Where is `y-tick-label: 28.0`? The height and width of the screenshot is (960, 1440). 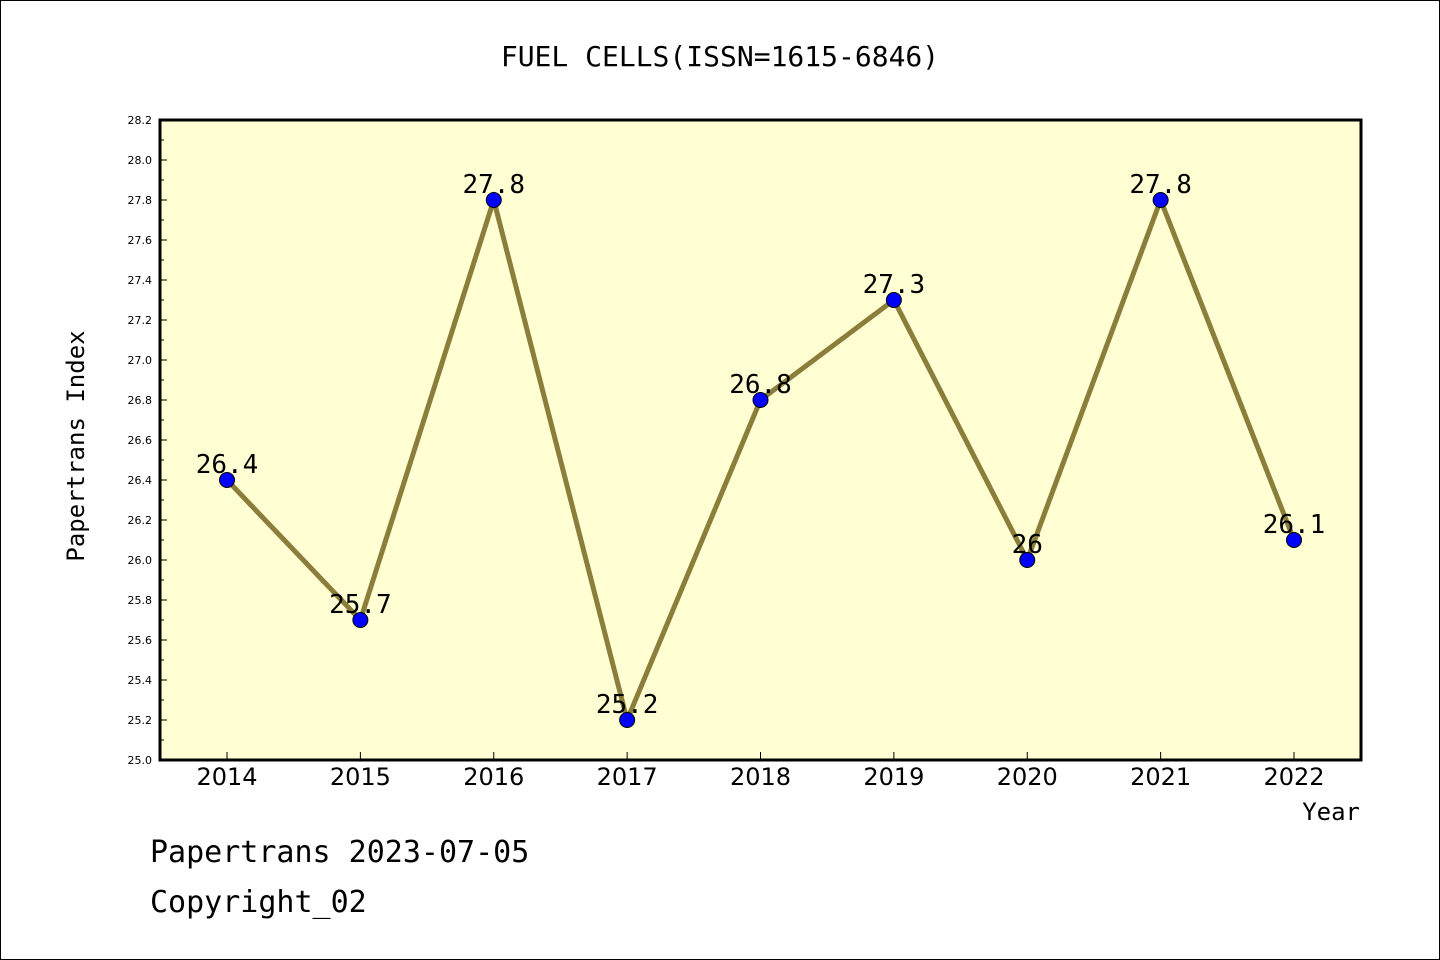
y-tick-label: 28.0 is located at coordinates (140, 160).